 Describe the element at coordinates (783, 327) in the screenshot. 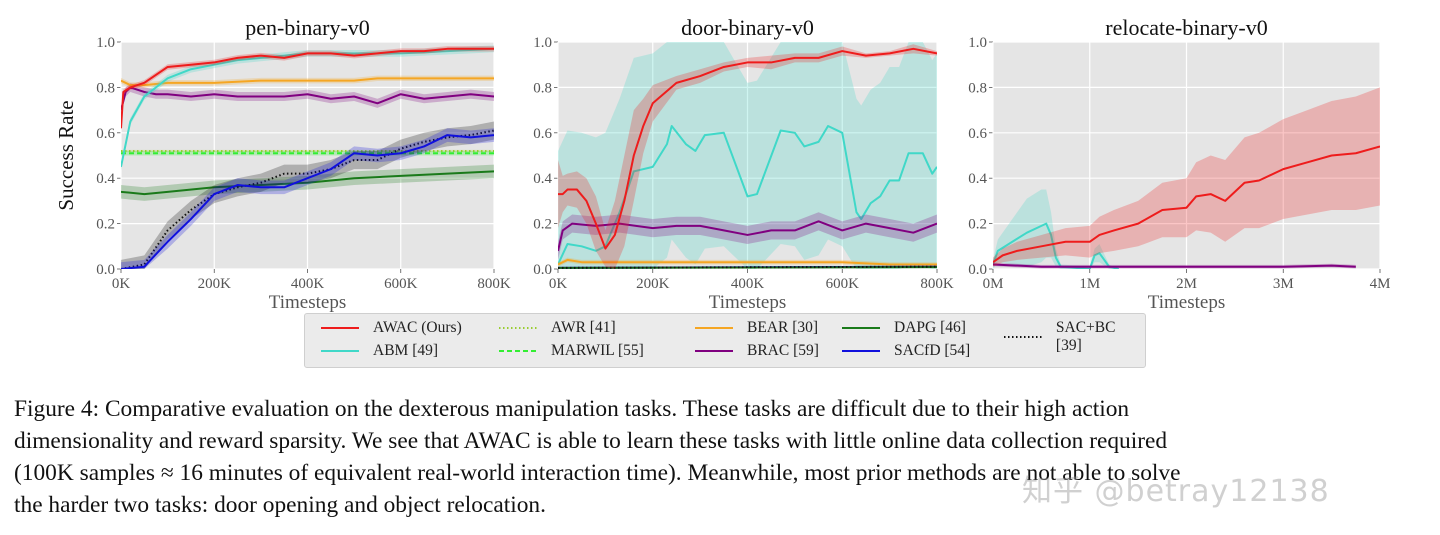

I see `legend-label: BEAR [30]` at that location.